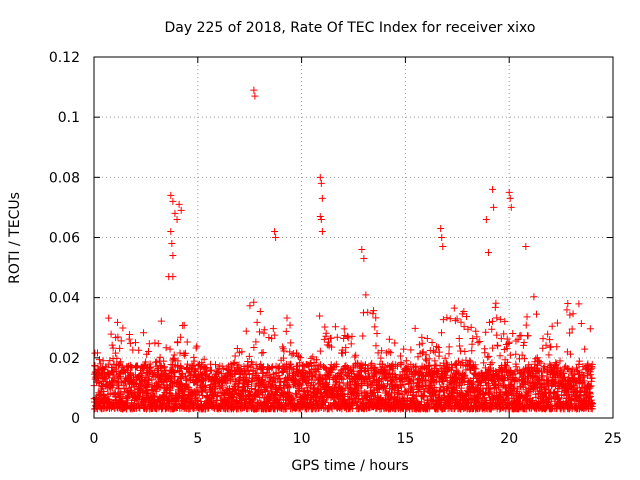 This screenshot has height=480, width=640. Describe the element at coordinates (15, 238) in the screenshot. I see `y-axis-label: ROTI / TECUs` at that location.